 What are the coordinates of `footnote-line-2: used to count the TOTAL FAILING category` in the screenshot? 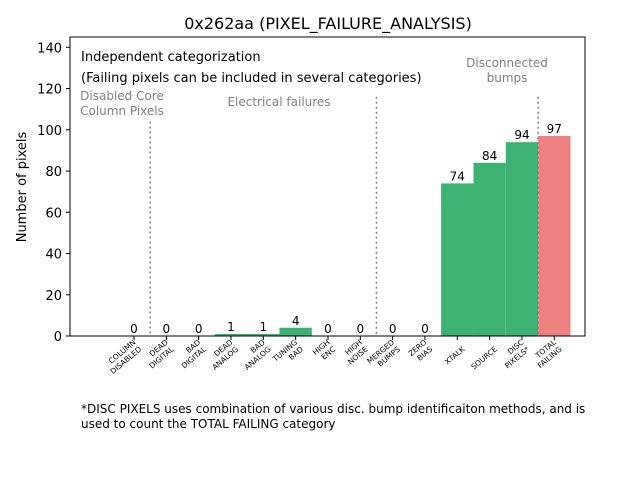 It's located at (208, 424).